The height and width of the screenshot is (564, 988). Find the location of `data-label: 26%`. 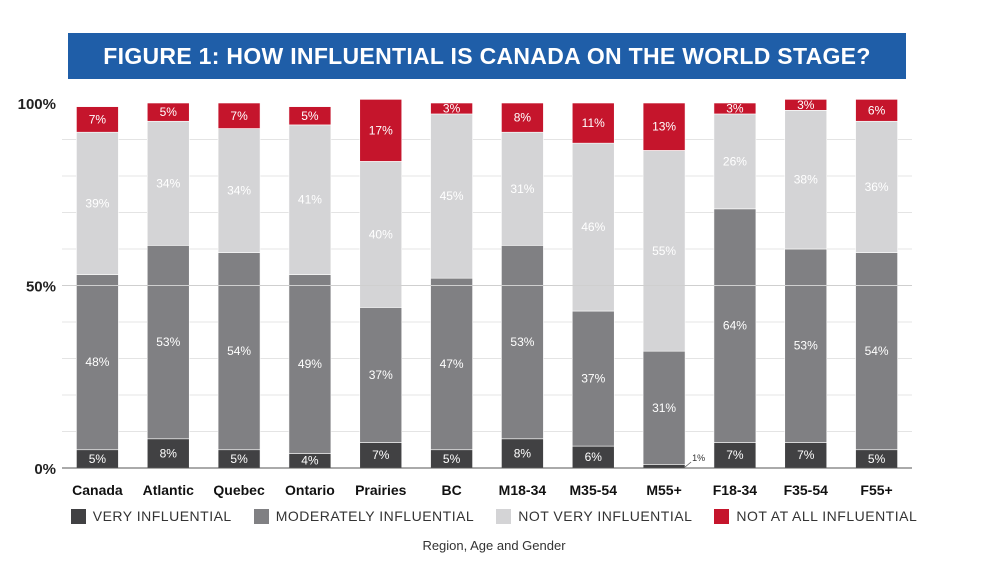

data-label: 26% is located at coordinates (735, 161).